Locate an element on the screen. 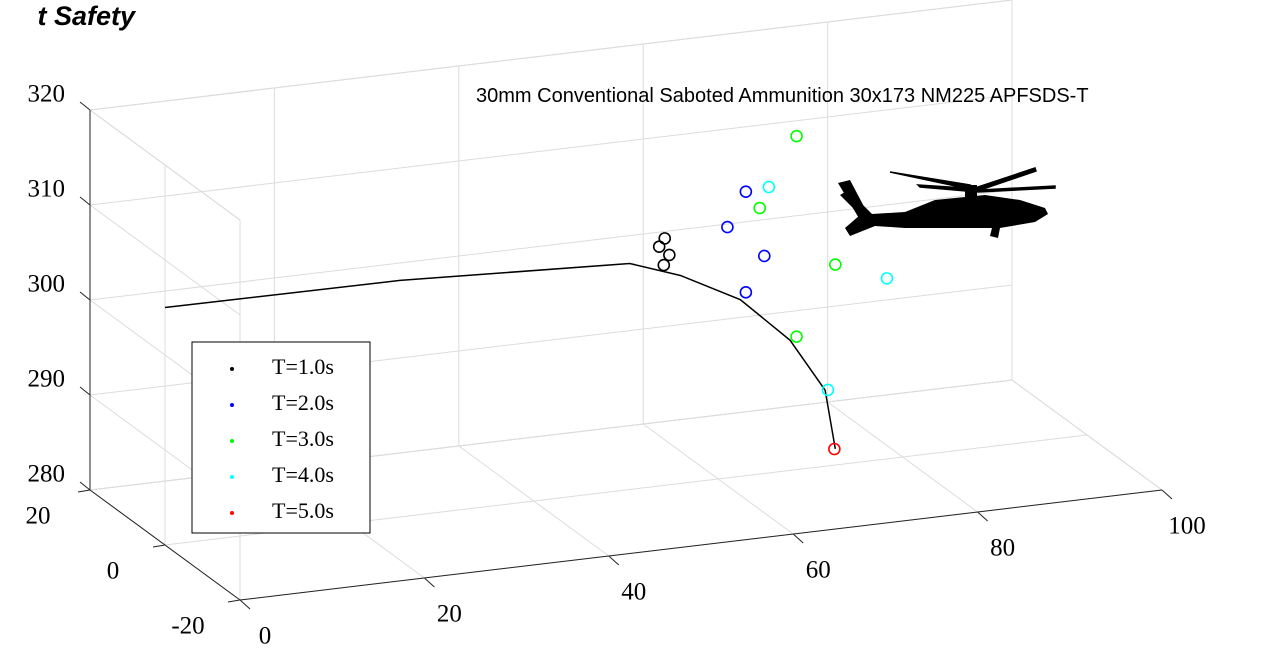 The height and width of the screenshot is (649, 1276). z-tick-label: 310 is located at coordinates (47, 189).